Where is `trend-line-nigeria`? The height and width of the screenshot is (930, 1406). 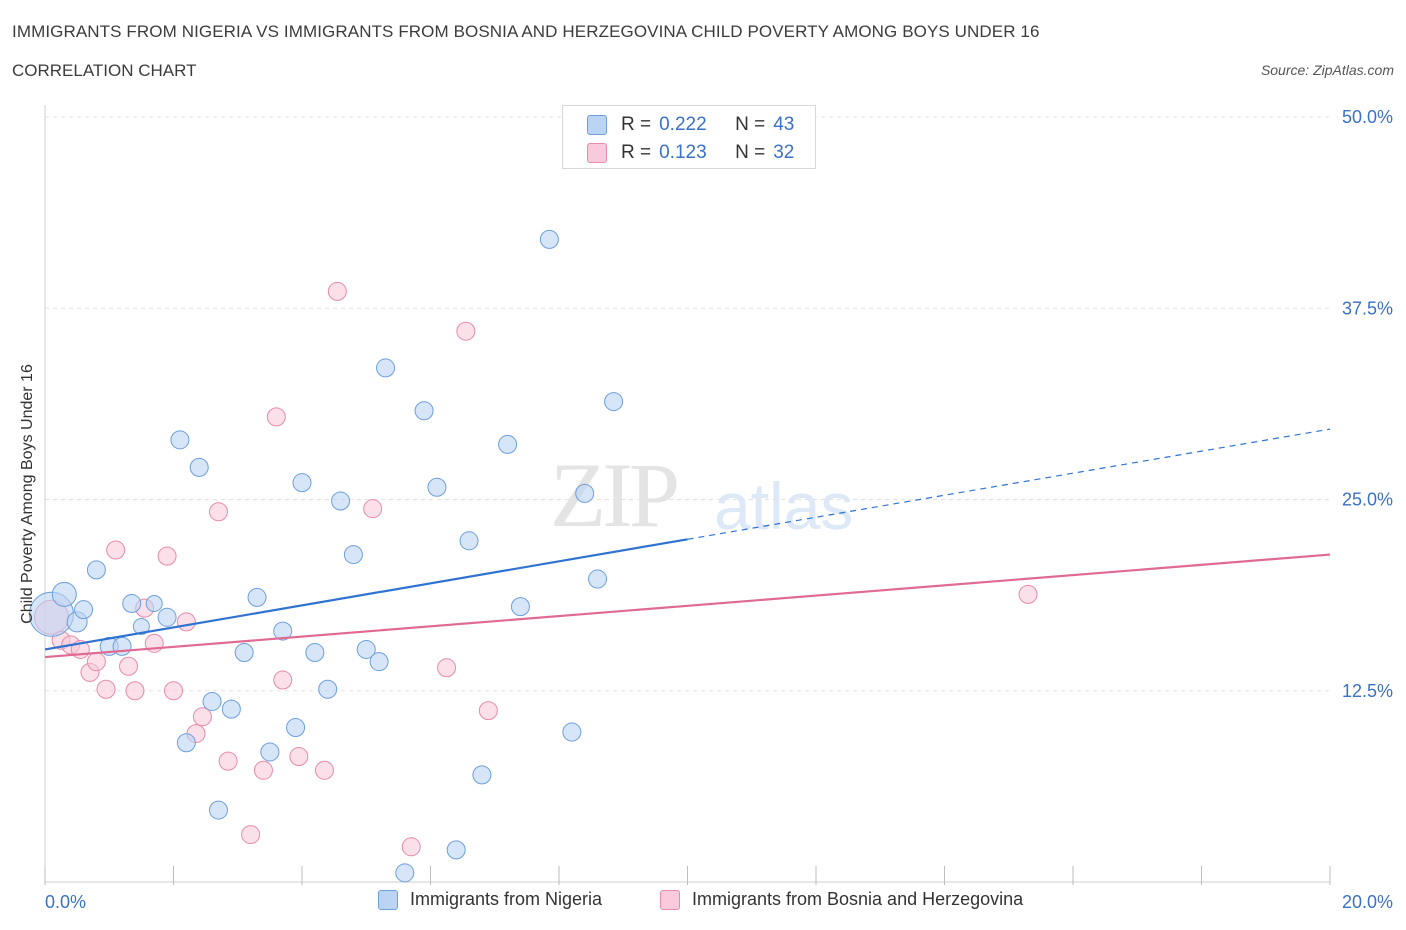
trend-line-nigeria is located at coordinates (366, 594).